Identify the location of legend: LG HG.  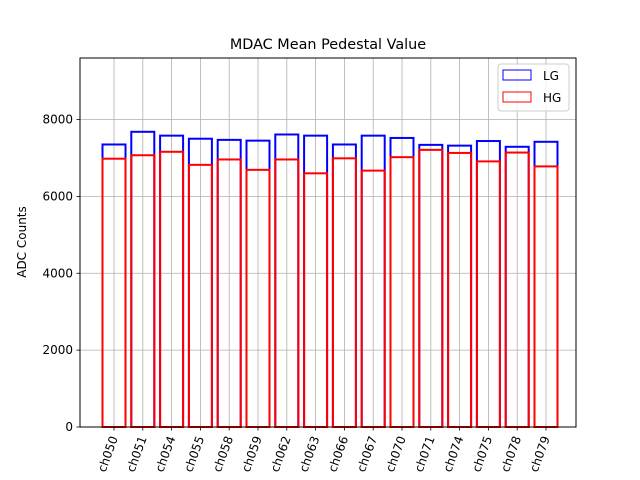
(533, 87).